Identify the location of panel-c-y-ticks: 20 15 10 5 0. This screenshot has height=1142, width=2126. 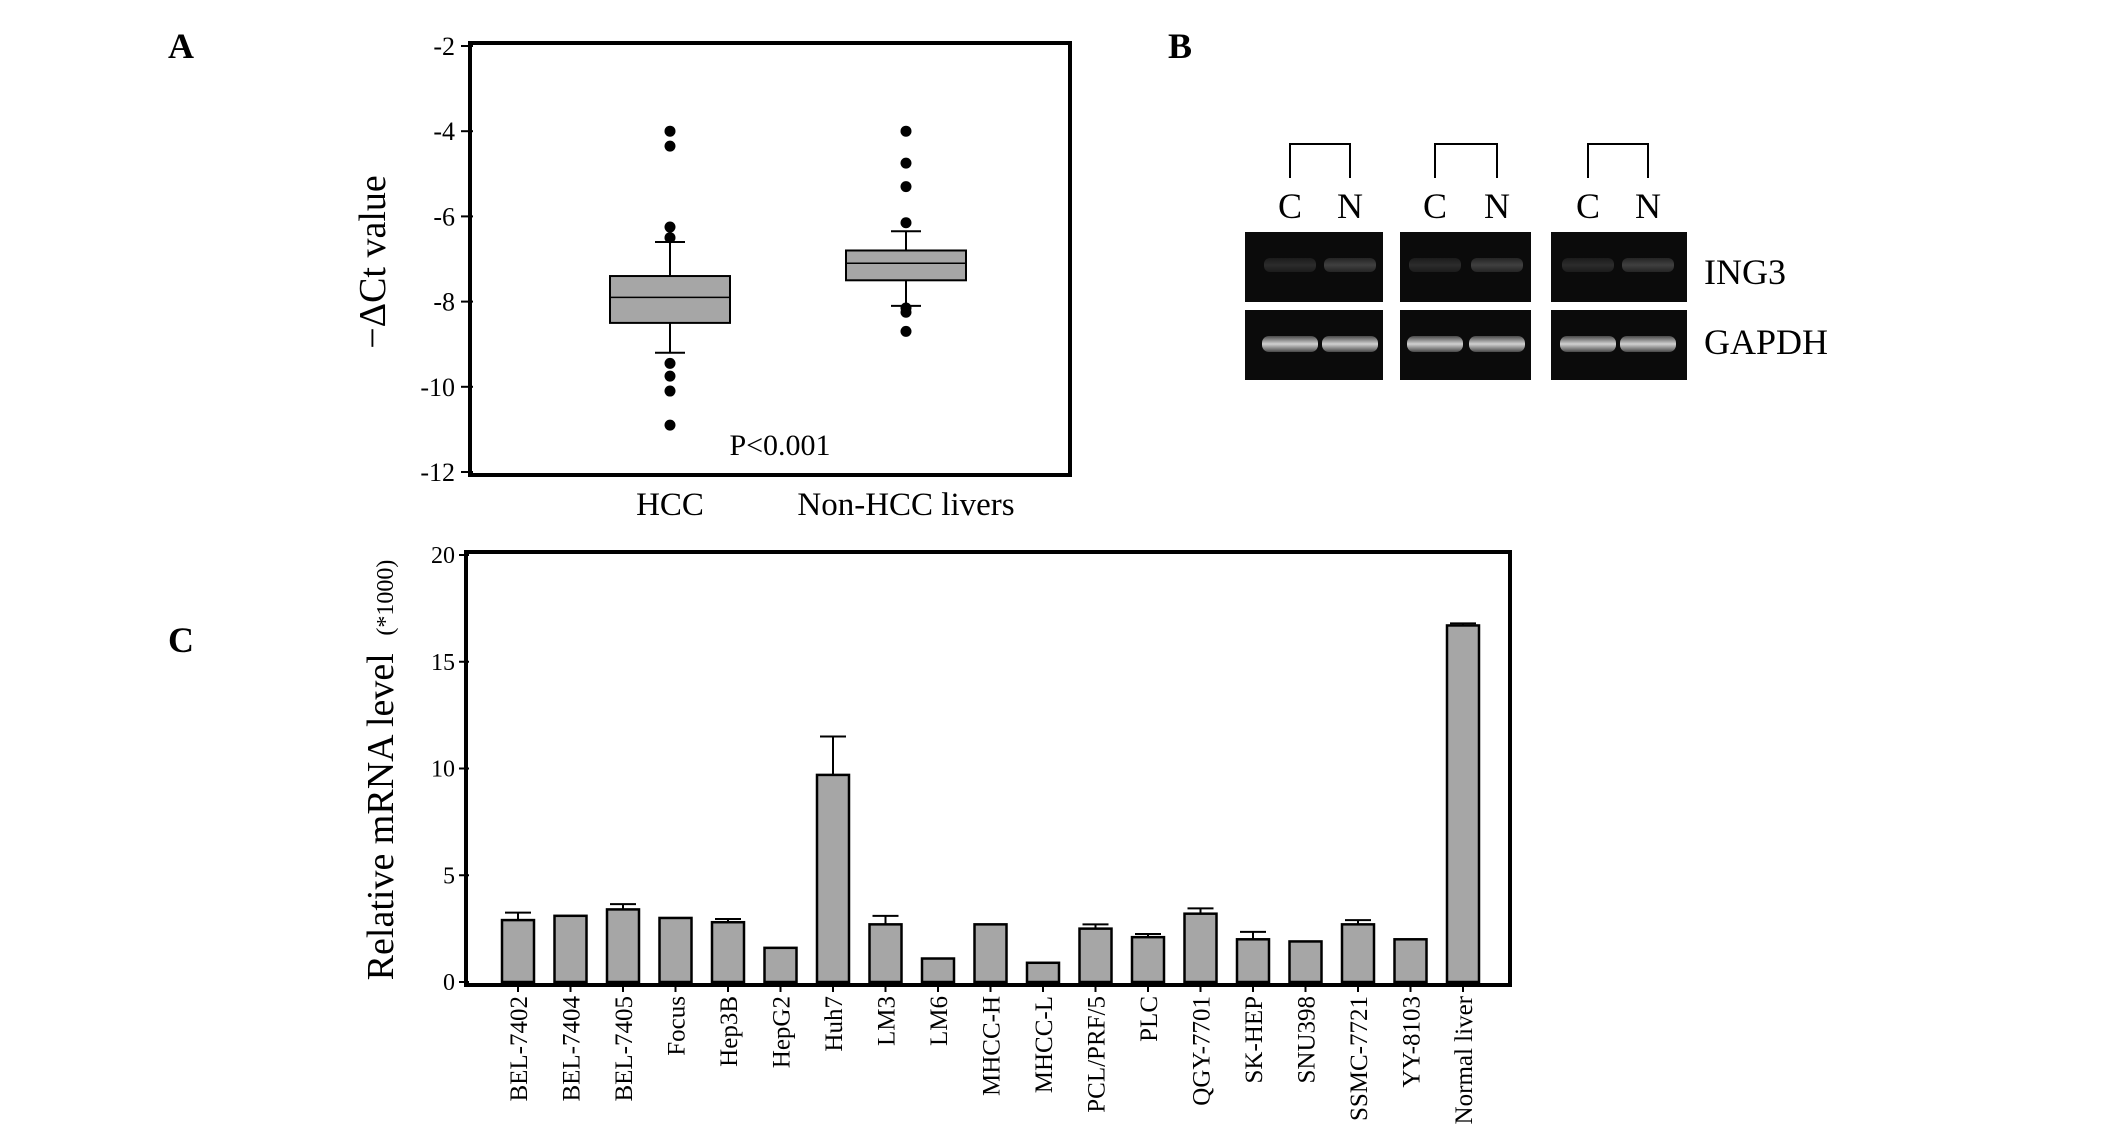
(450, 769).